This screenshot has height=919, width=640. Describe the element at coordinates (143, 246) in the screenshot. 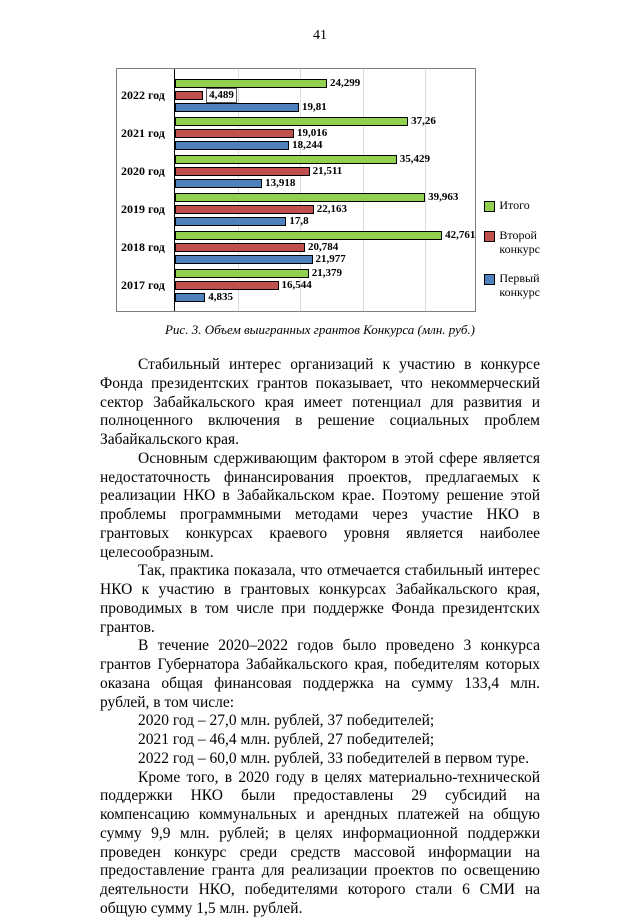

I see `category-label: 2018 год` at that location.